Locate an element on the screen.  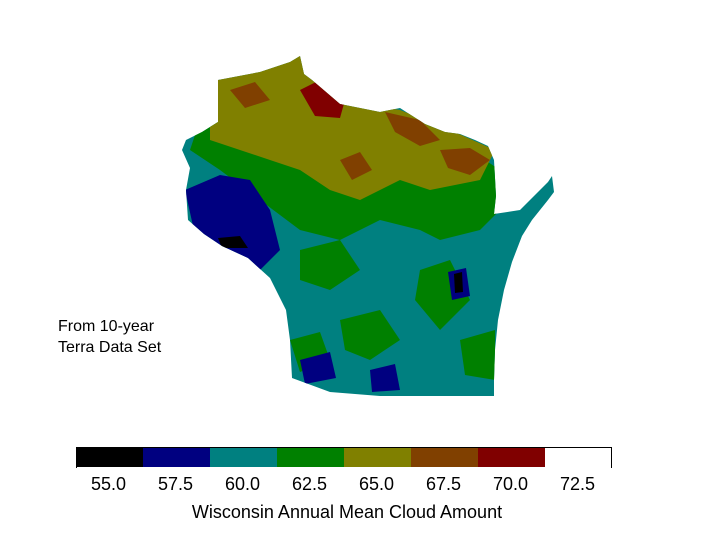
note-line-2: Terra Data Set is located at coordinates (110, 347).